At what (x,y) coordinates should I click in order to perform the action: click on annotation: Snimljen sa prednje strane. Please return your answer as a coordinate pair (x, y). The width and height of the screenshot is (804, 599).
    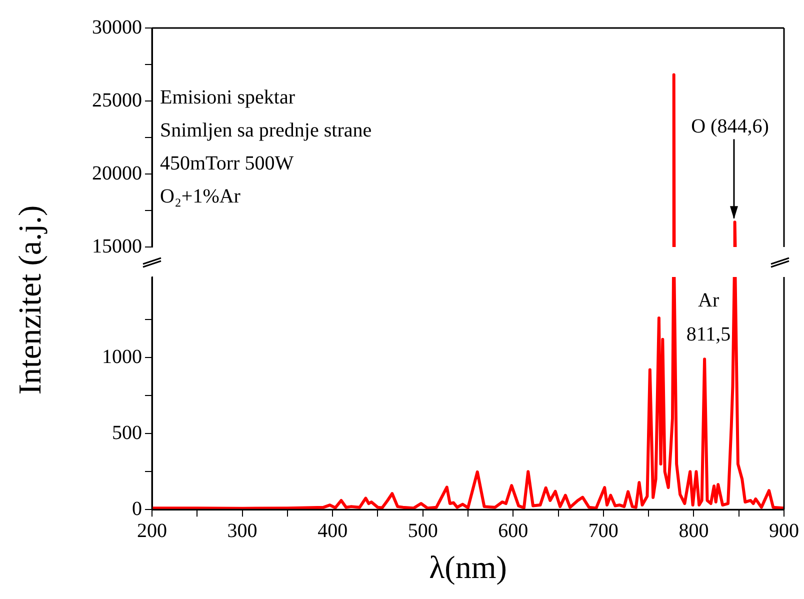
    Looking at the image, I should click on (266, 130).